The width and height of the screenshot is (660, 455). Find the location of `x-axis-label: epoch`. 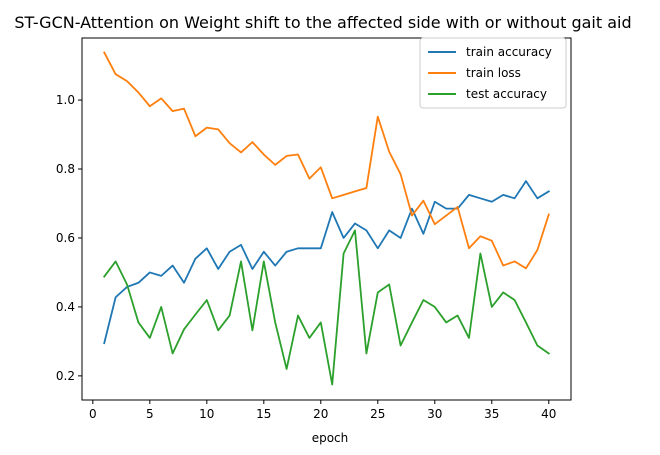

x-axis-label: epoch is located at coordinates (330, 438).